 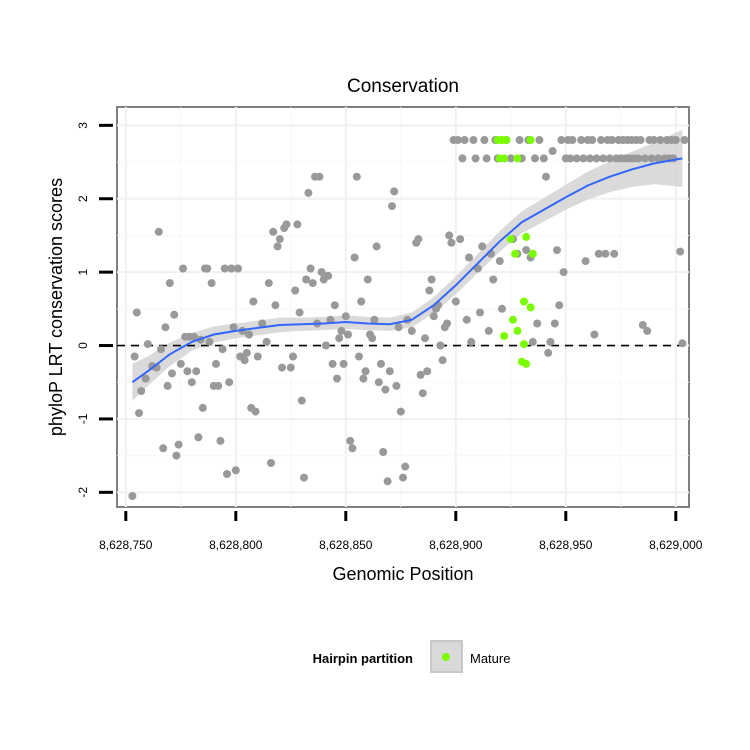 I want to click on x-tick-label: 8,629,000, so click(x=676, y=545).